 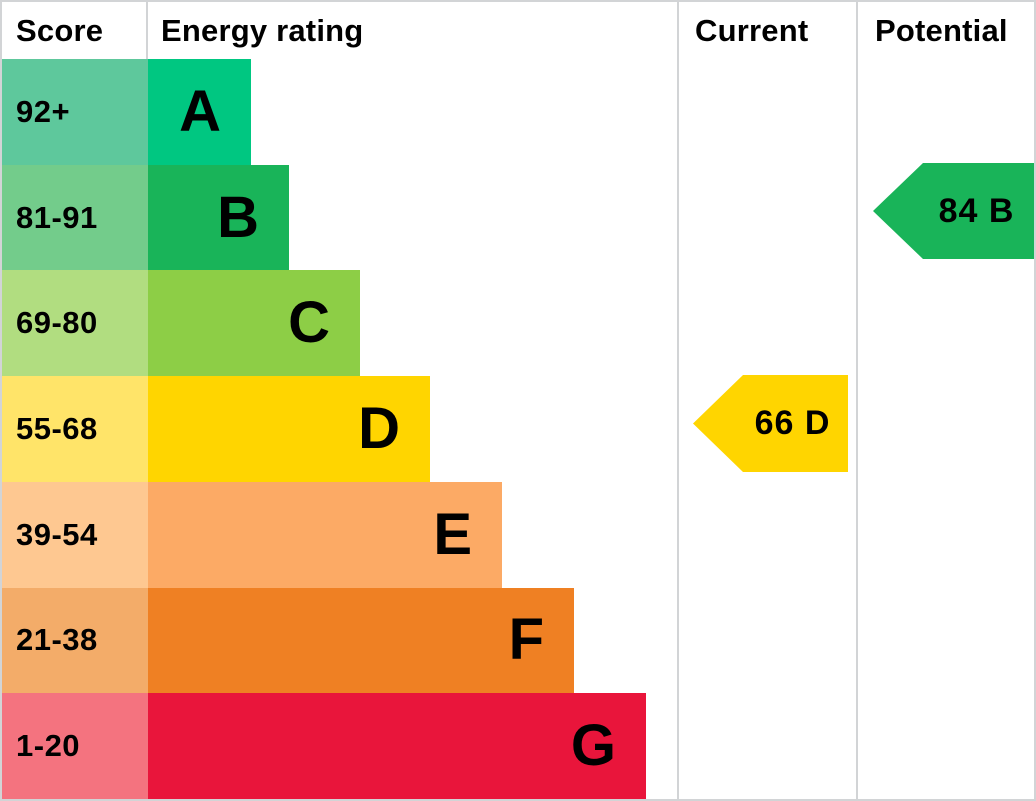 What do you see at coordinates (75, 112) in the screenshot?
I see `score-cell-a: 92+` at bounding box center [75, 112].